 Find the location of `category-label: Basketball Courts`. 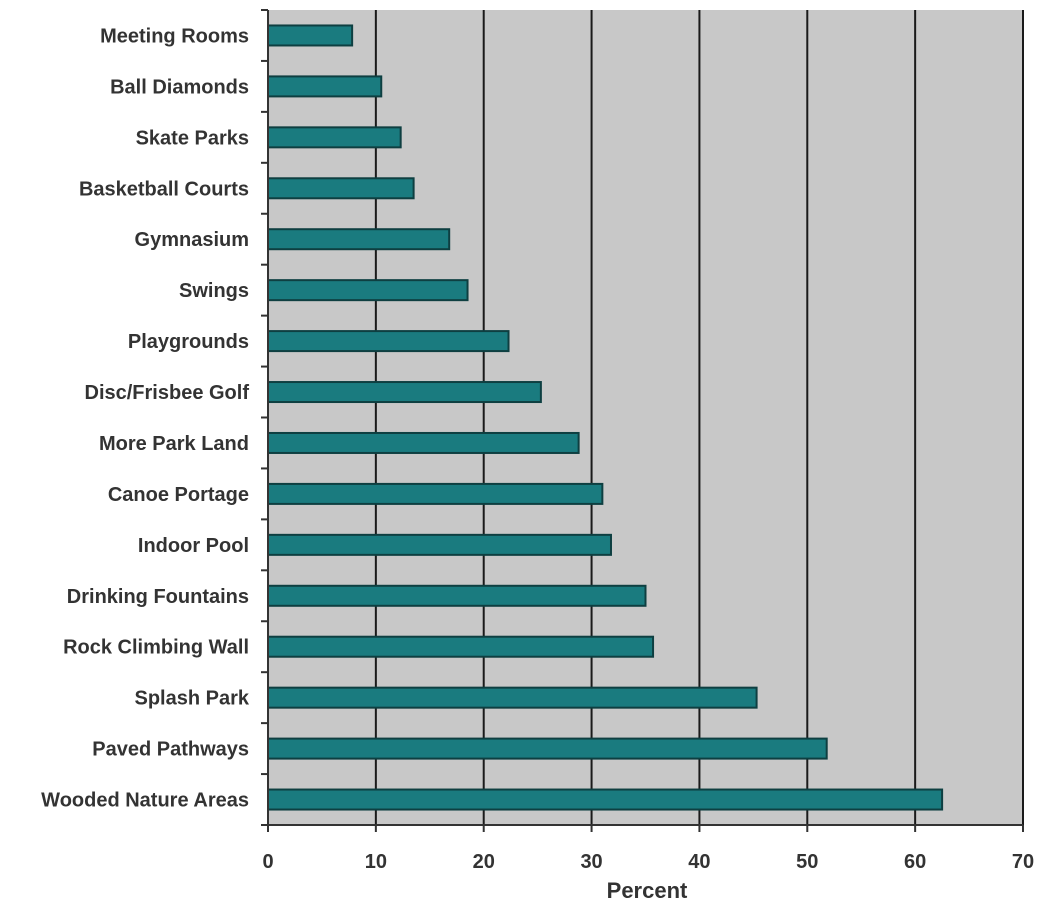

category-label: Basketball Courts is located at coordinates (164, 189).